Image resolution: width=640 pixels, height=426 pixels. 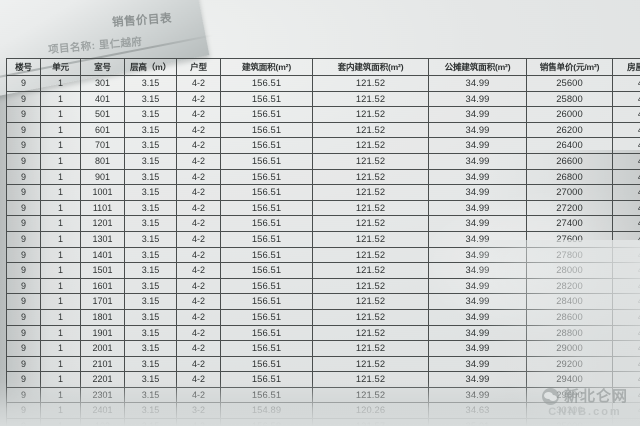 What do you see at coordinates (626, 395) in the screenshot?
I see `cell-total-price: 4632696` at bounding box center [626, 395].